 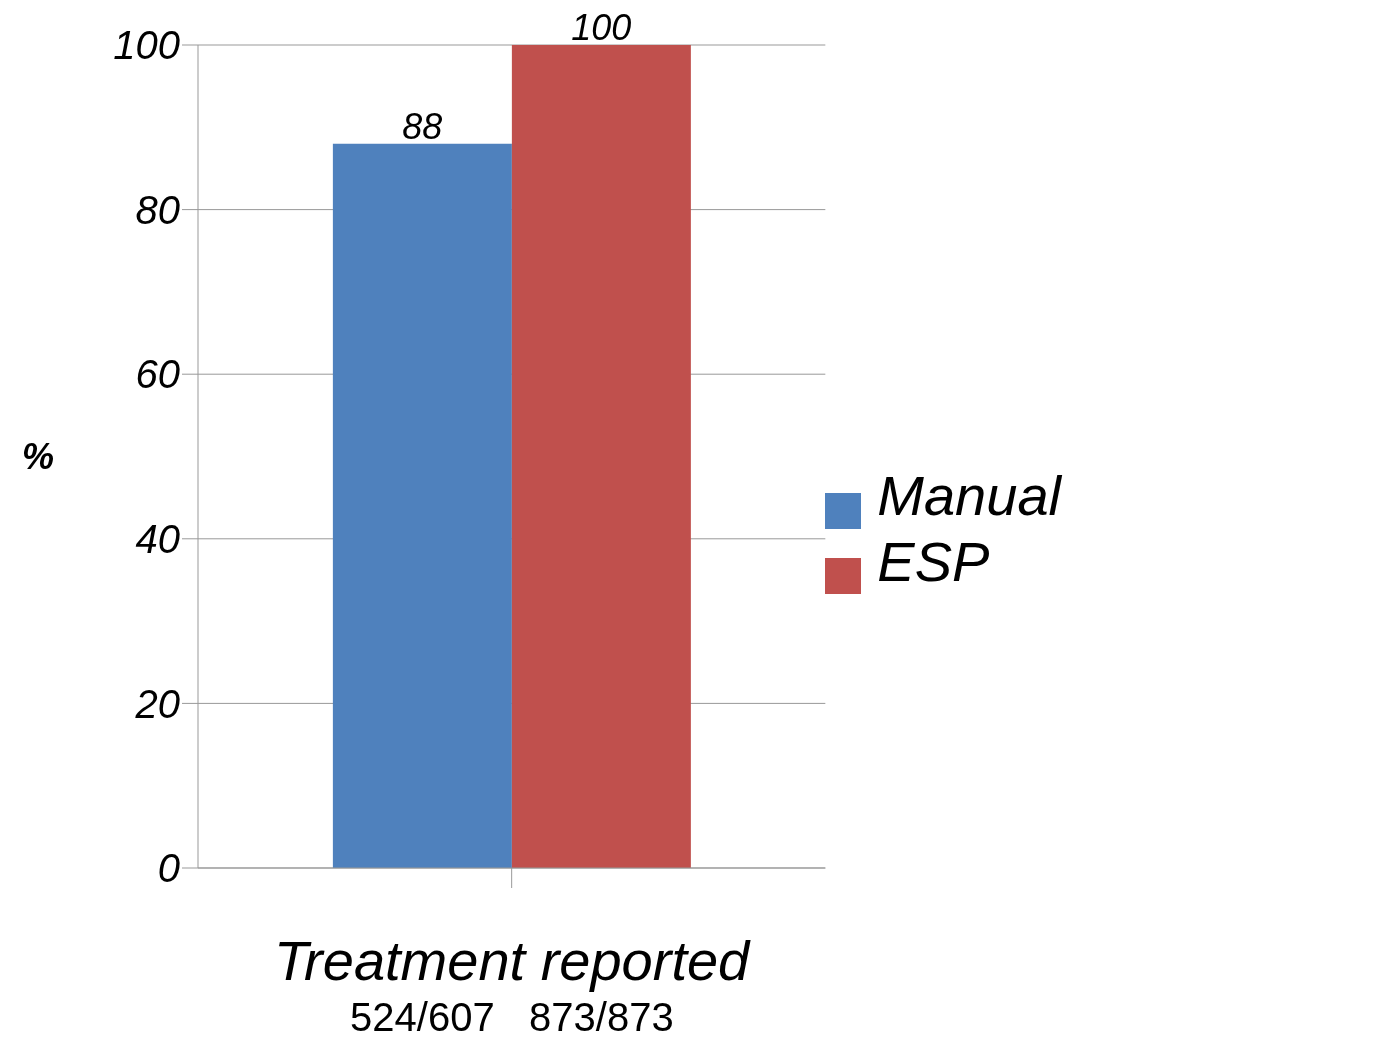 What do you see at coordinates (146, 45) in the screenshot?
I see `y-tick-label: 100` at bounding box center [146, 45].